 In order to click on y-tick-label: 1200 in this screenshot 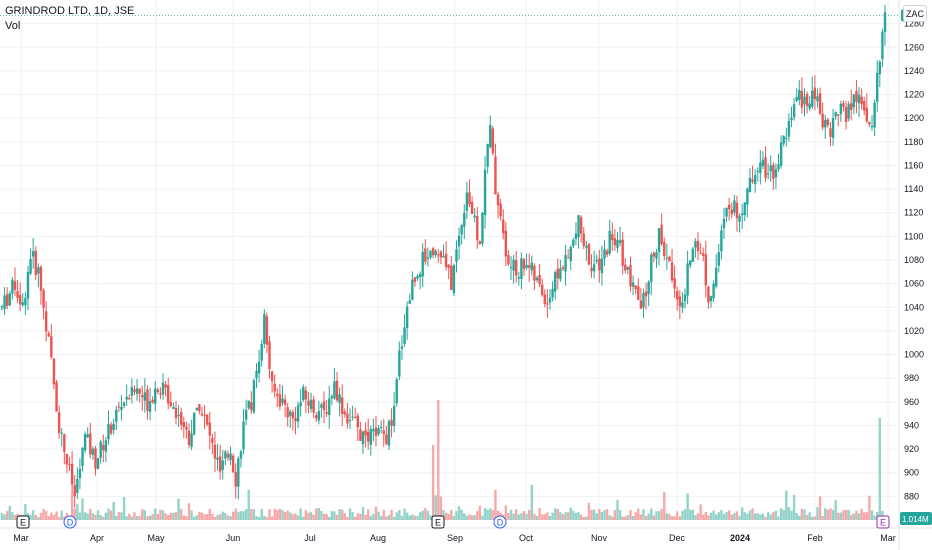, I will do `click(914, 118)`.